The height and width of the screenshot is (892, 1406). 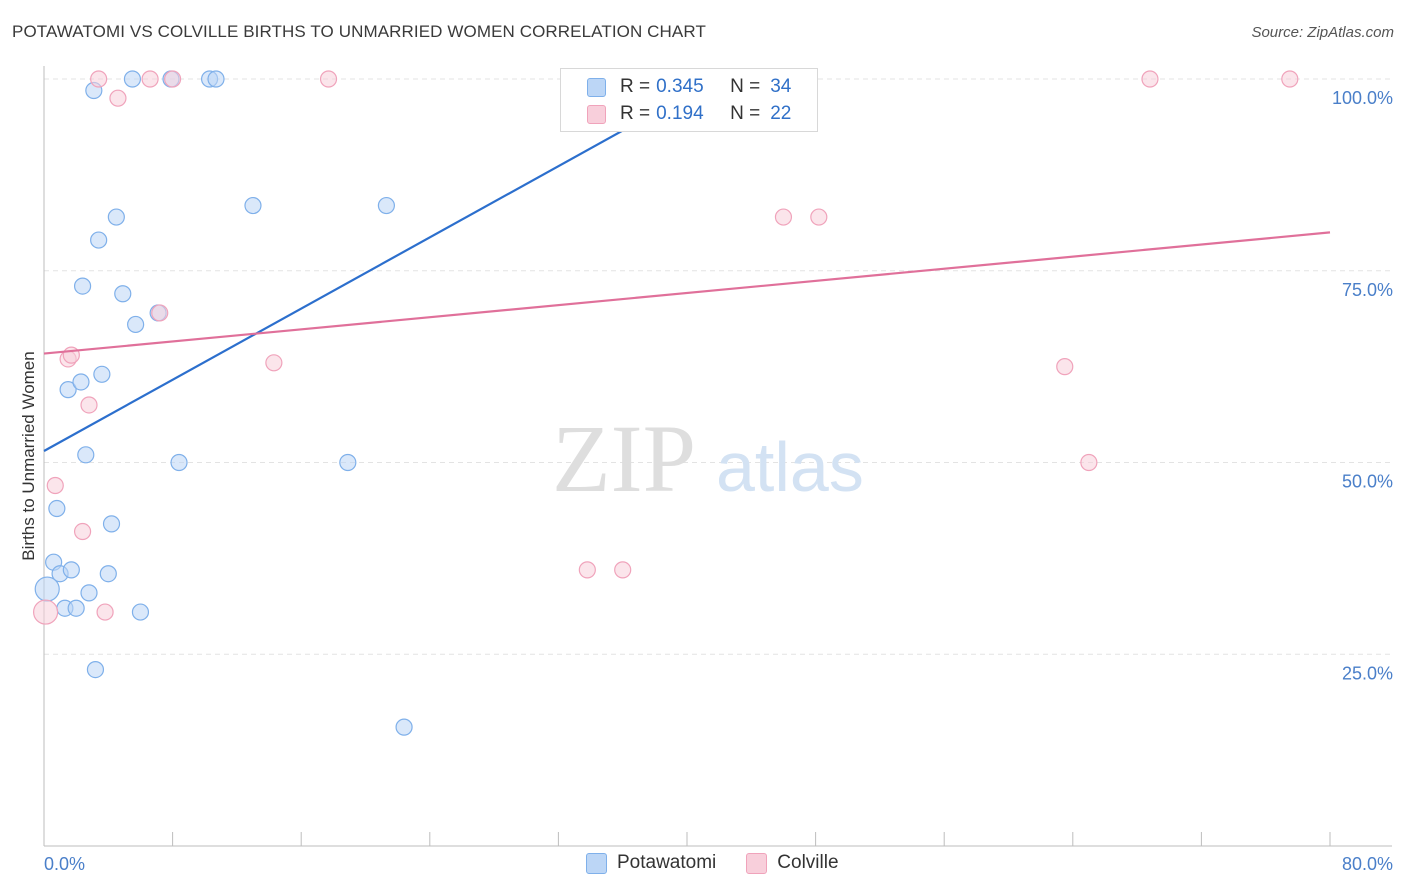 I want to click on y-tick-label: 50.0%, so click(x=1367, y=482).